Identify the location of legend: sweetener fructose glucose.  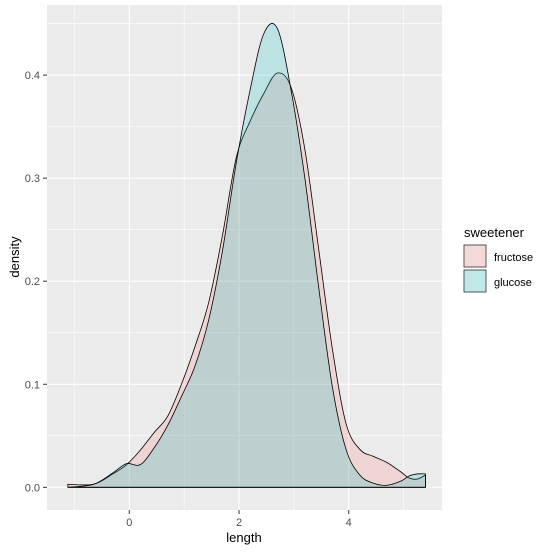
(498, 259).